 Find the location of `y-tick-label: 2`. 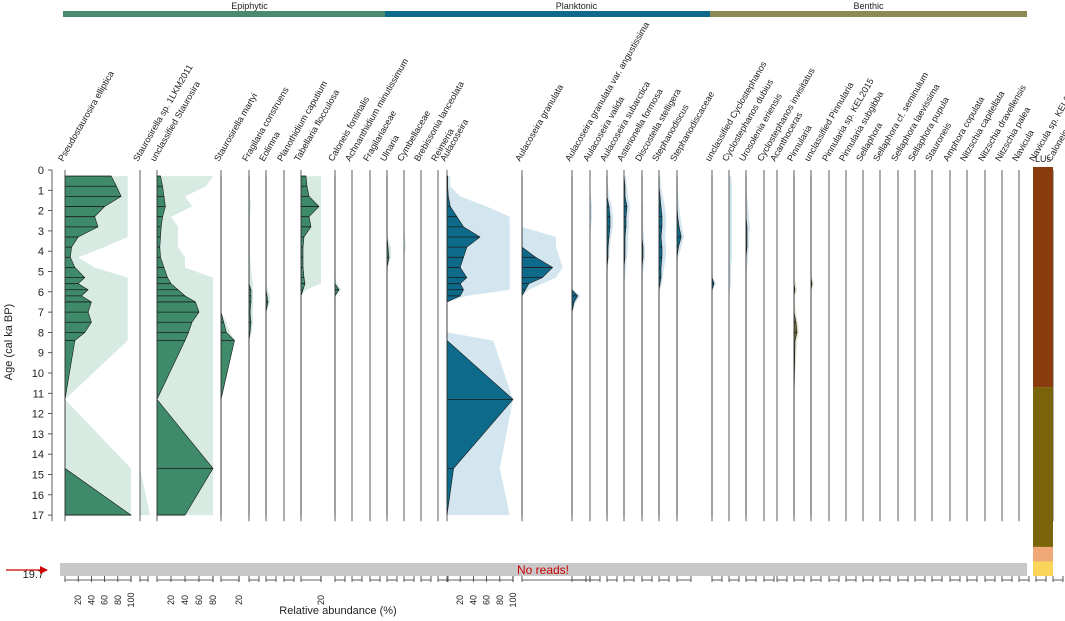

y-tick-label: 2 is located at coordinates (41, 212).